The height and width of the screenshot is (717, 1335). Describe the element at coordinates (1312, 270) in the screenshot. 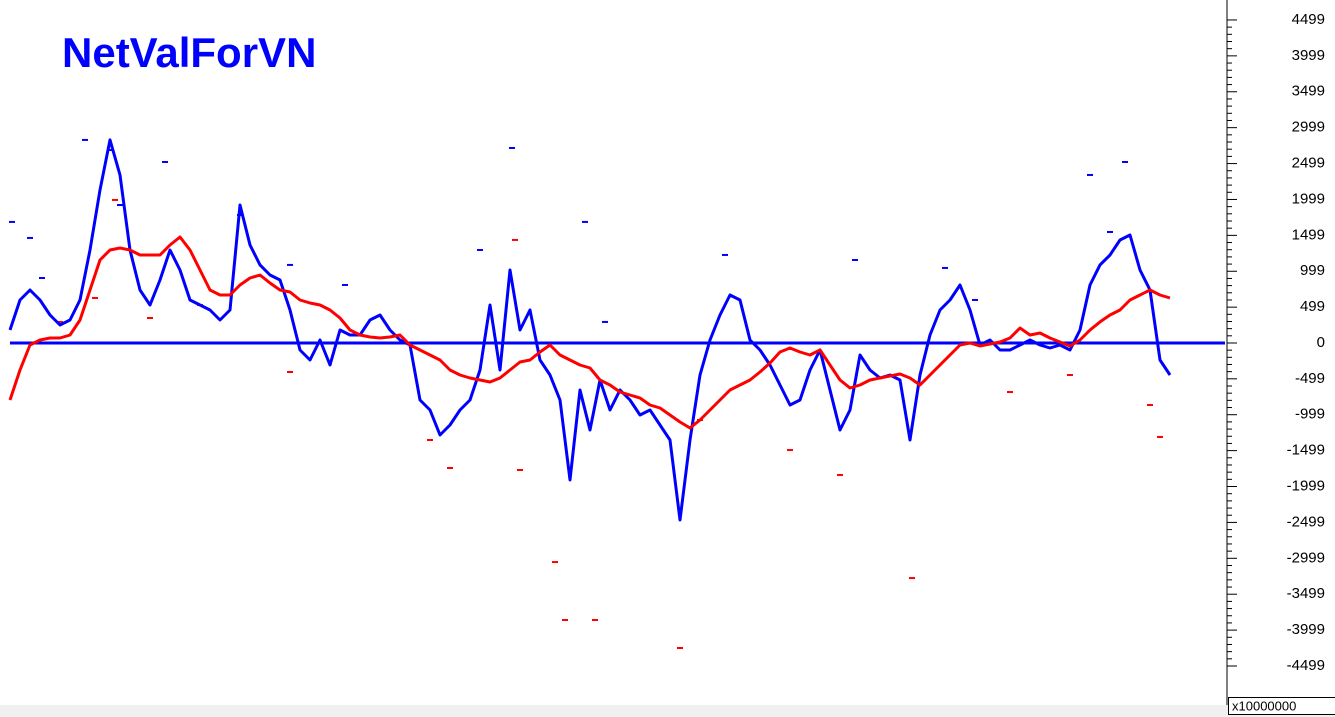

I see `y-tick-label: 999` at that location.